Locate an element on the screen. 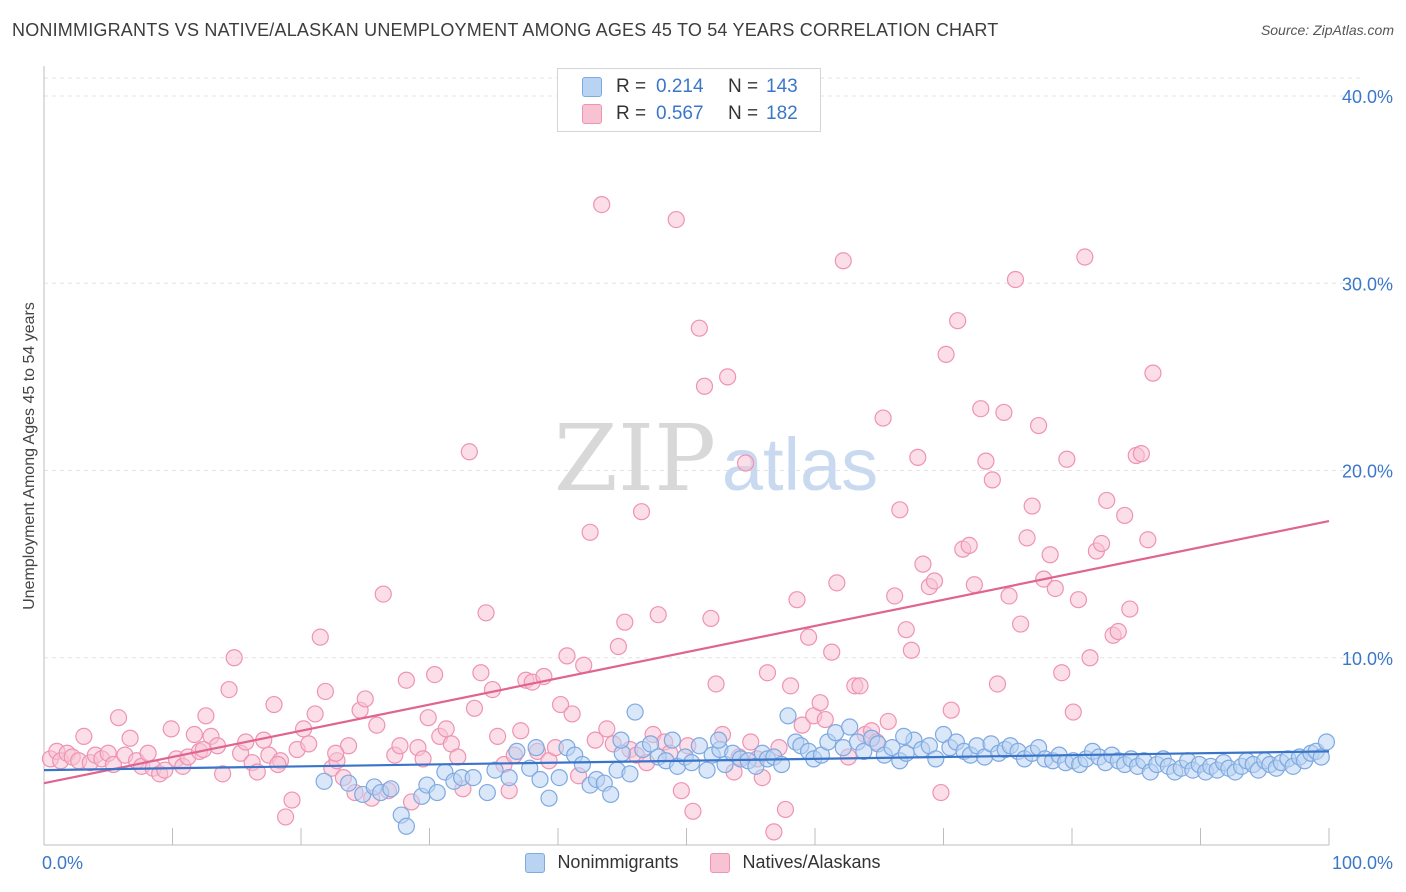 The width and height of the screenshot is (1406, 892). x-tick-label: 100.0% is located at coordinates (1362, 863).